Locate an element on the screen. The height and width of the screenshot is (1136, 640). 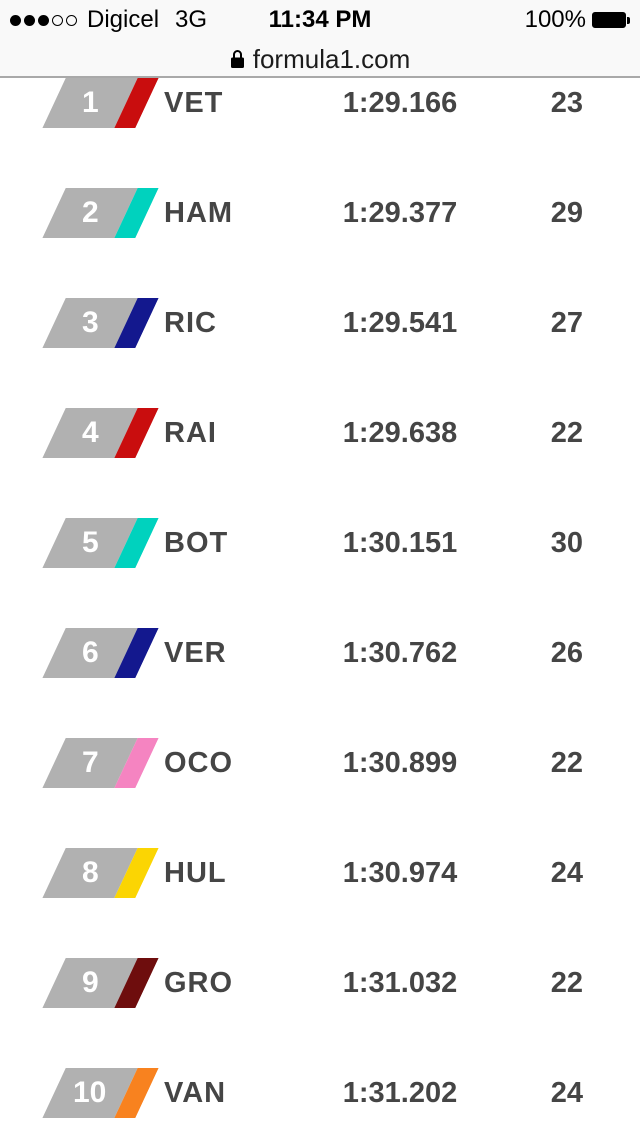
driver-code: HUL is located at coordinates (195, 873).